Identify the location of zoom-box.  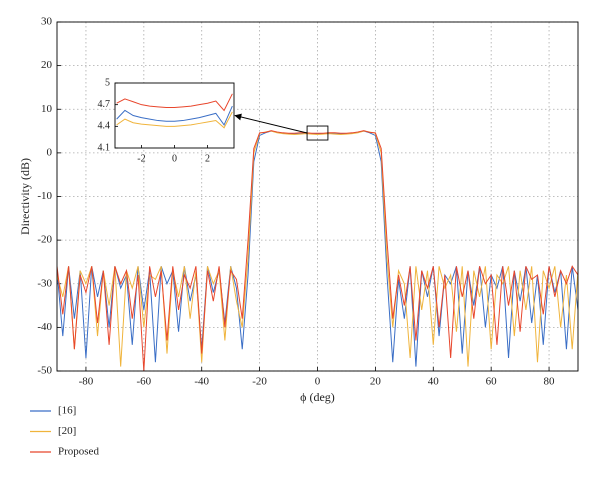
(317, 133).